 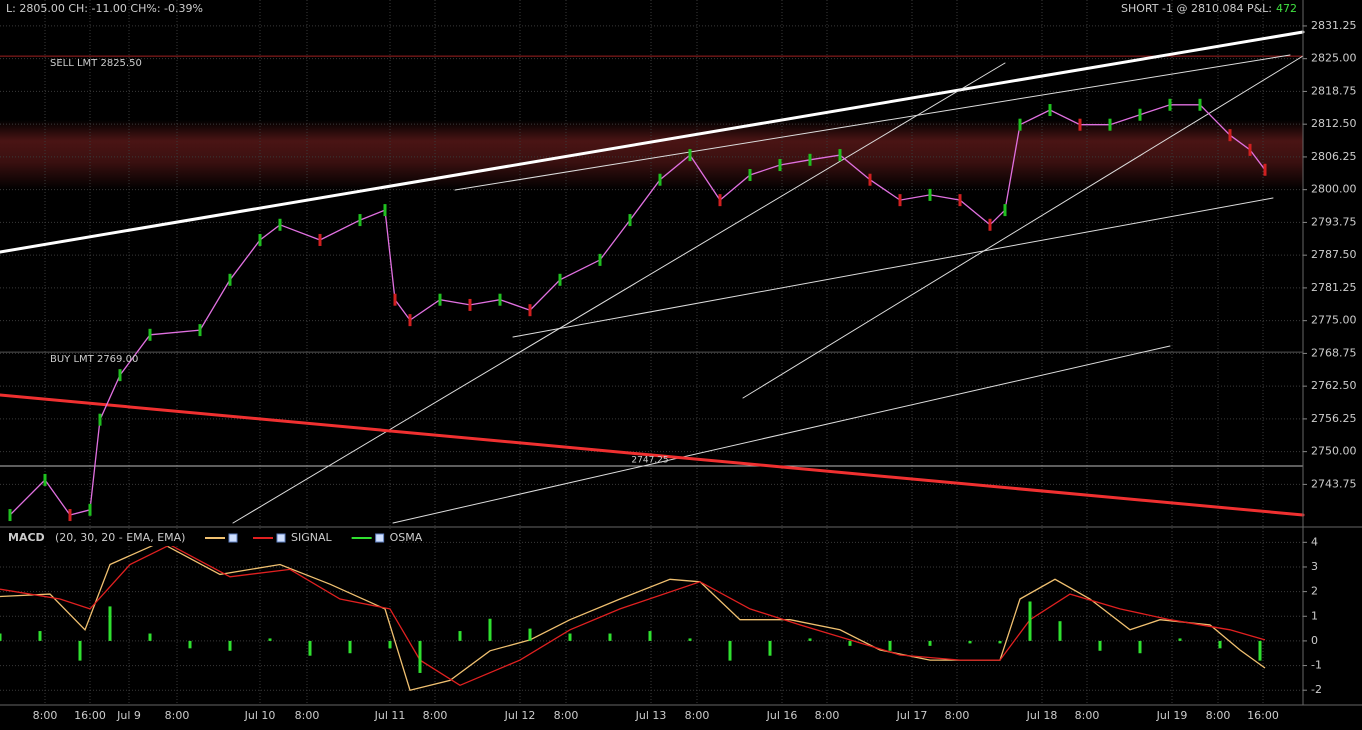 What do you see at coordinates (406, 537) in the screenshot?
I see `legend-label: OSMA` at bounding box center [406, 537].